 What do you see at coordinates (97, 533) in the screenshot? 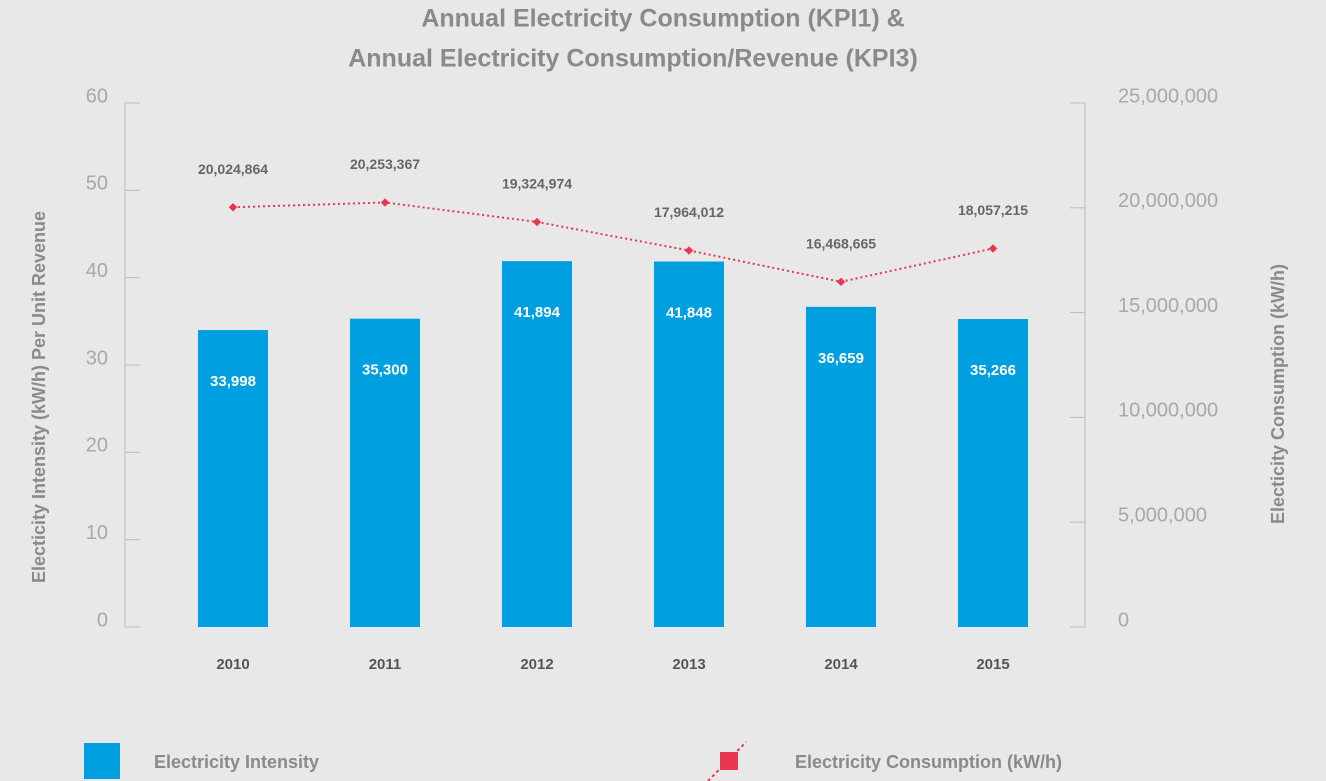
I see `y-tick-label: 10` at bounding box center [97, 533].